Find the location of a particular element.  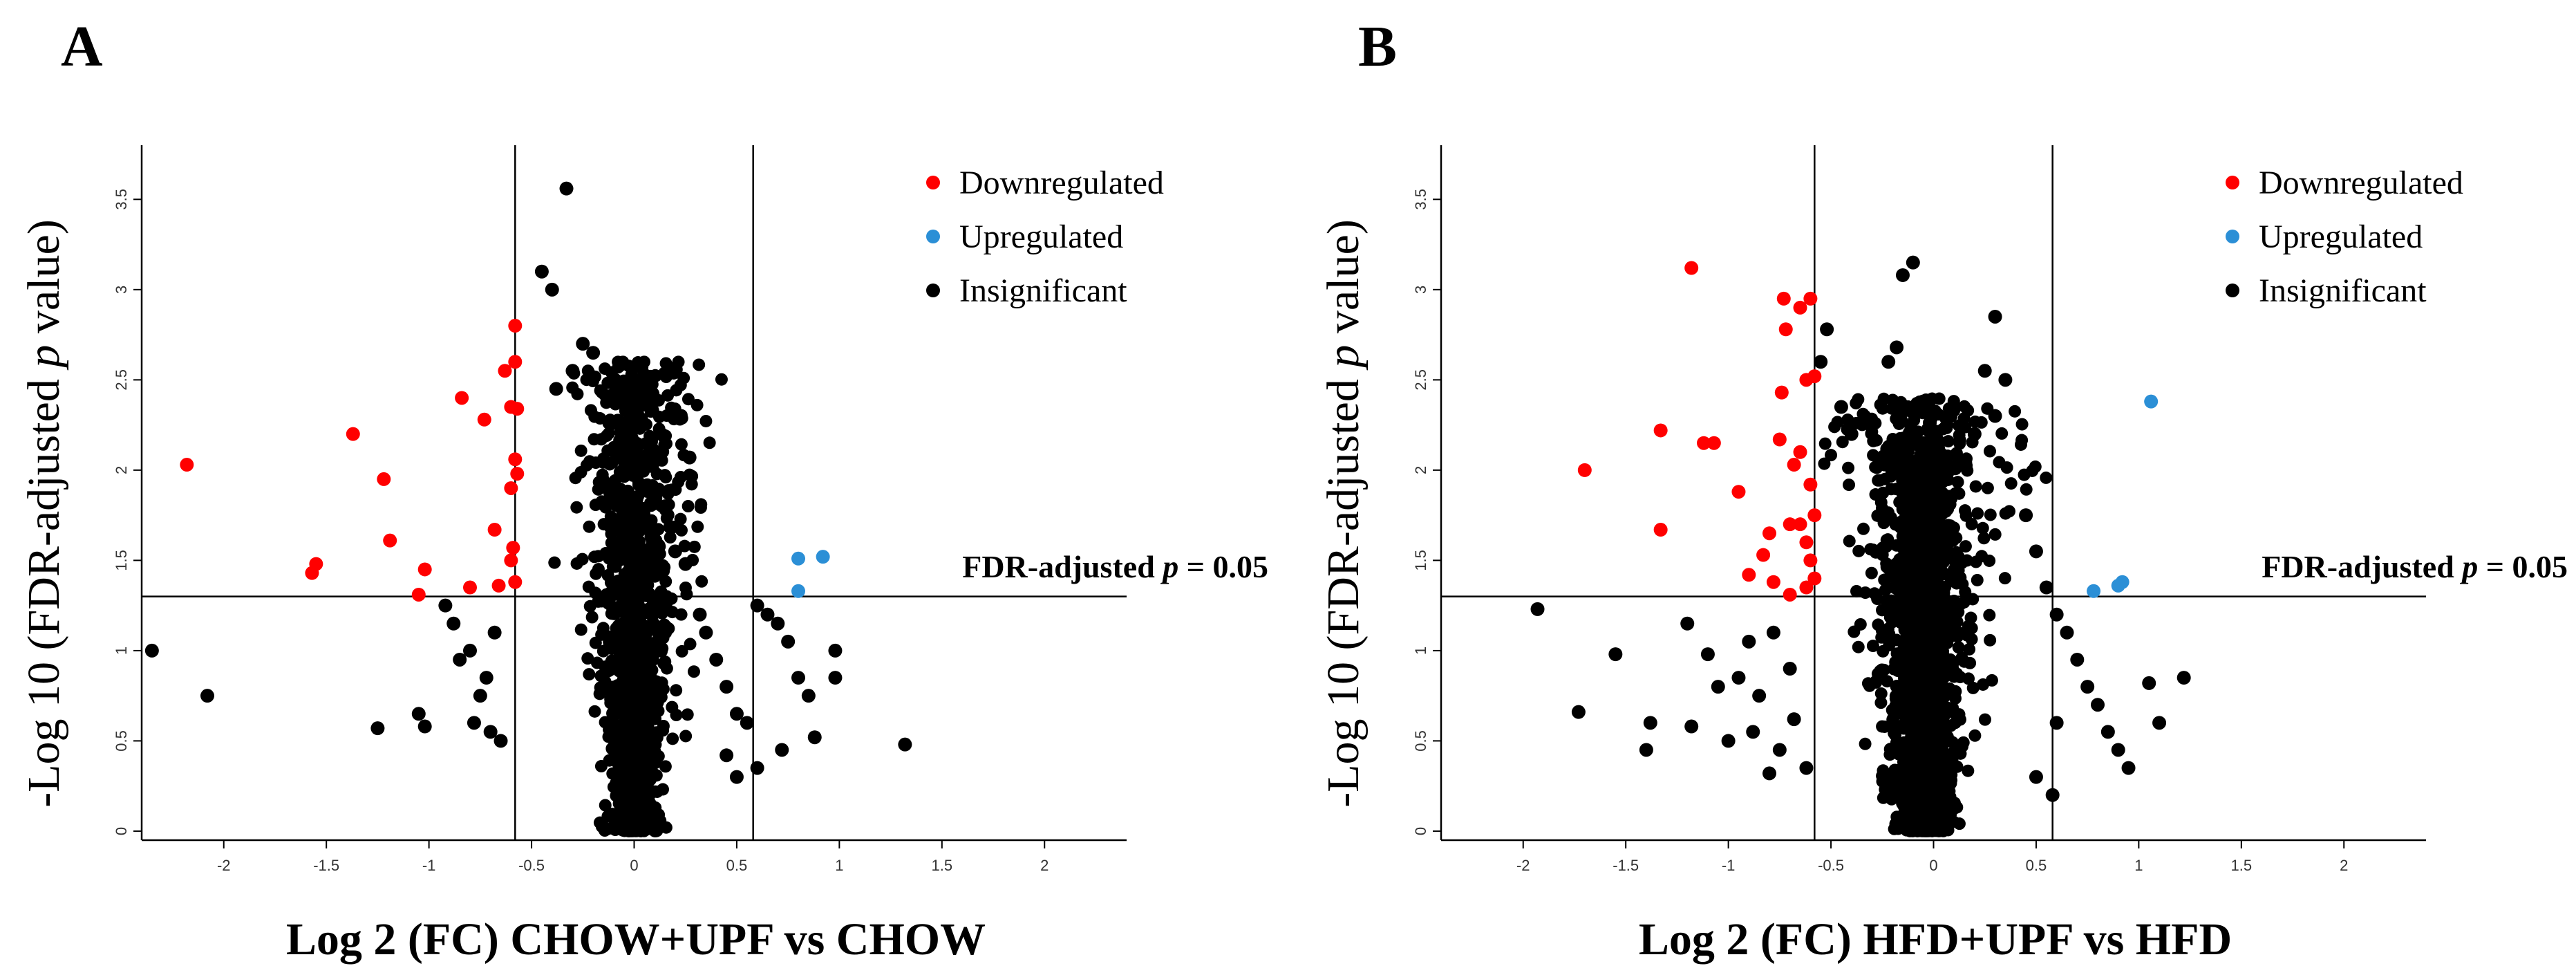

y-tick-label: 2 is located at coordinates (121, 470).